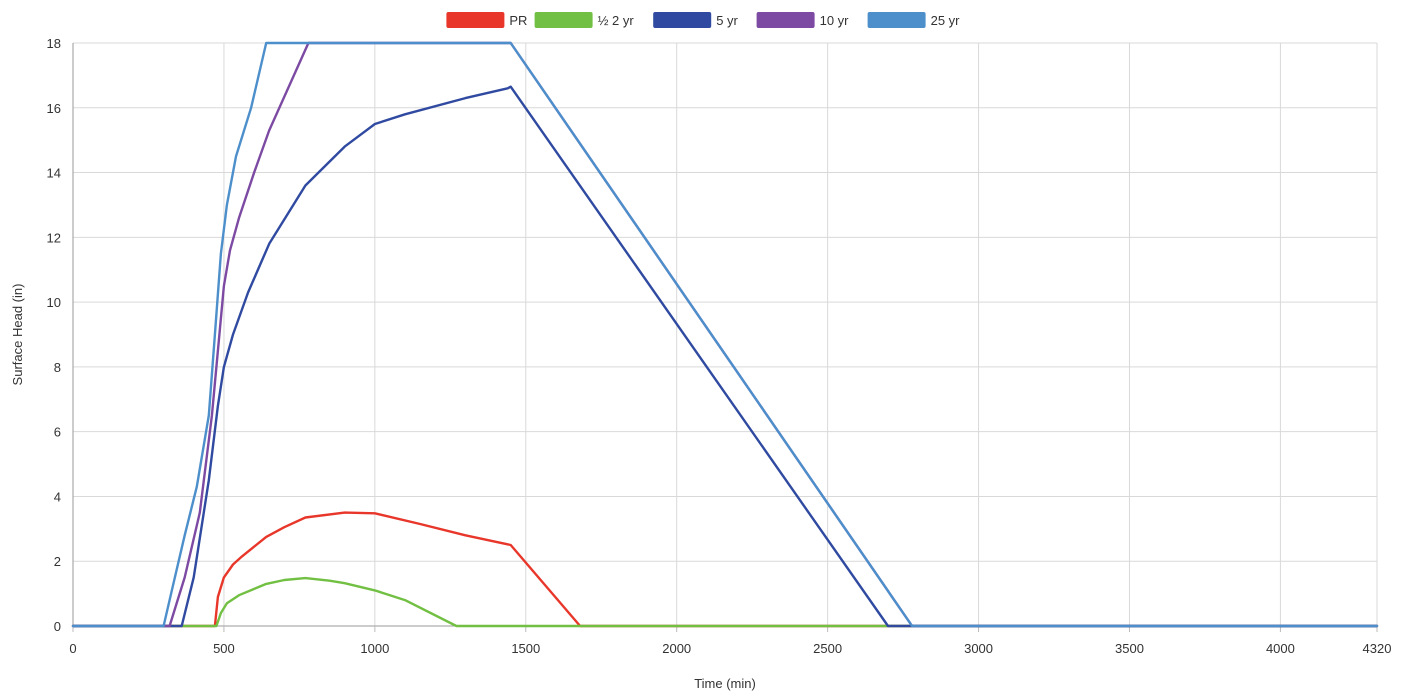 The image size is (1415, 697). Describe the element at coordinates (224, 648) in the screenshot. I see `x-tick-label: 500` at that location.